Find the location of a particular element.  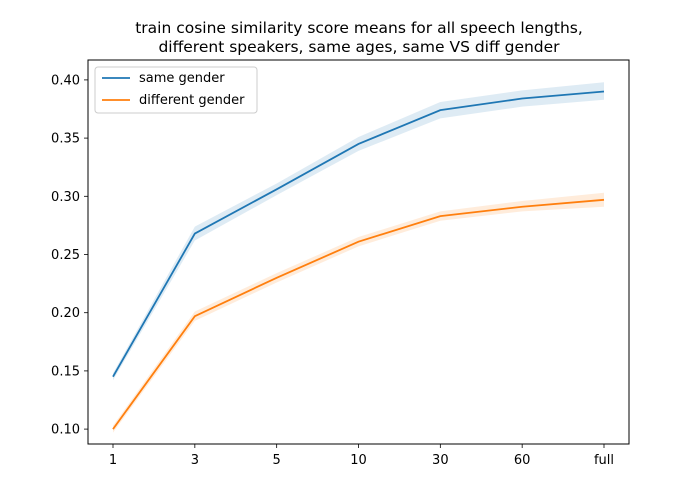

y-tick-label: 0.15 is located at coordinates (65, 371).